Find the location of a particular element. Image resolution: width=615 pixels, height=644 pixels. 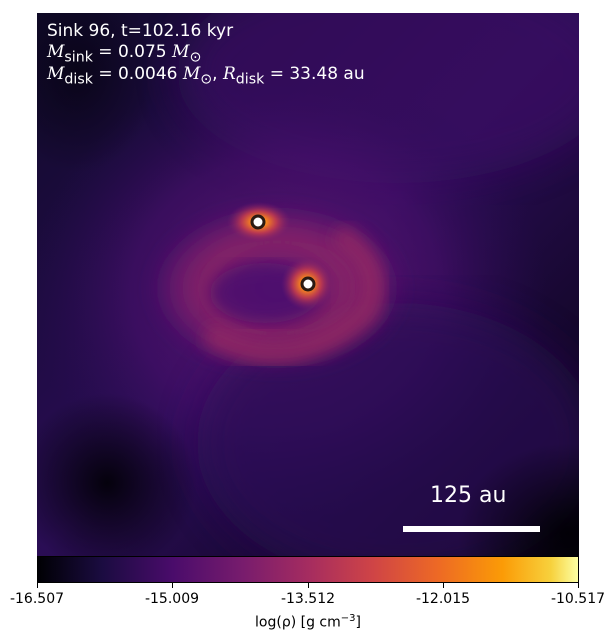

colorbar-tick-label: -10.517 is located at coordinates (578, 599).